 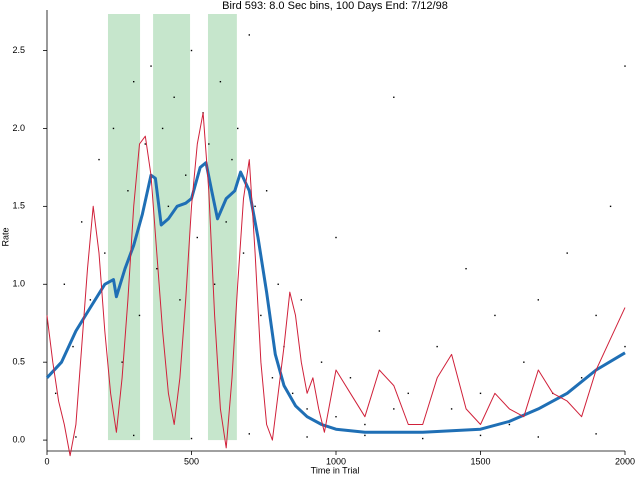 I want to click on x-tick-label: 1000, so click(x=336, y=461).